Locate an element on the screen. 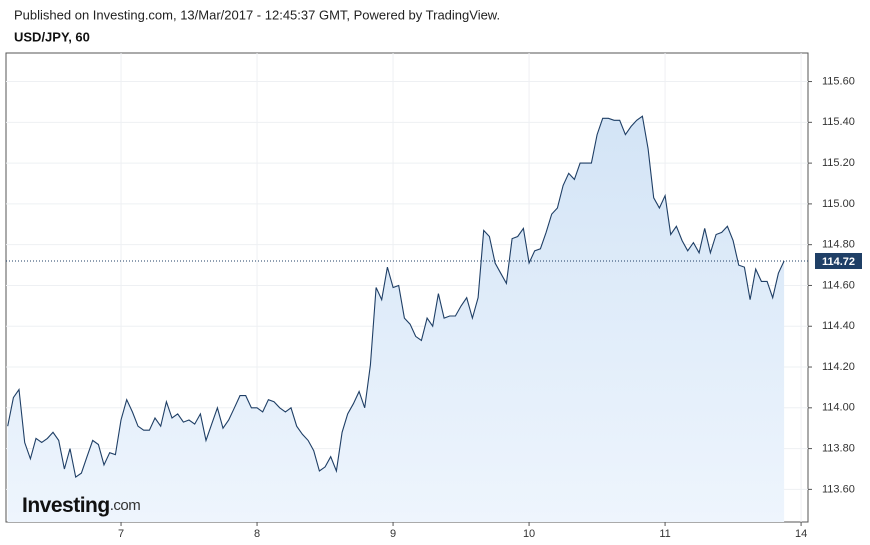 The height and width of the screenshot is (545, 870). x-tick-label: 7 is located at coordinates (121, 534).